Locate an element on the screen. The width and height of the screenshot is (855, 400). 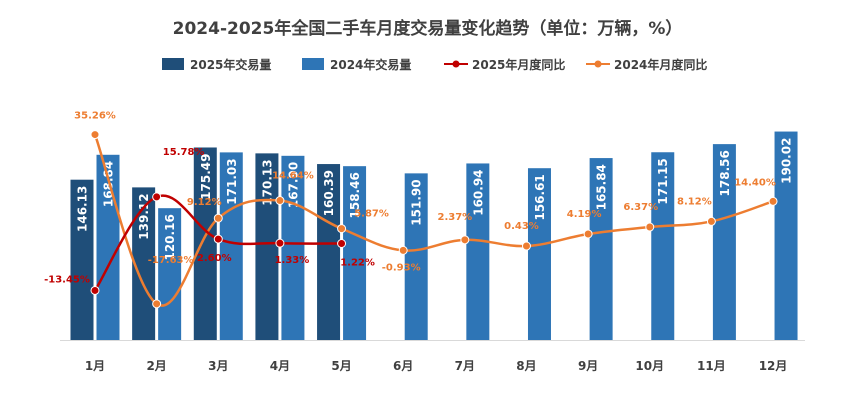
point-label-2024-4: 14.64% is located at coordinates (293, 176).